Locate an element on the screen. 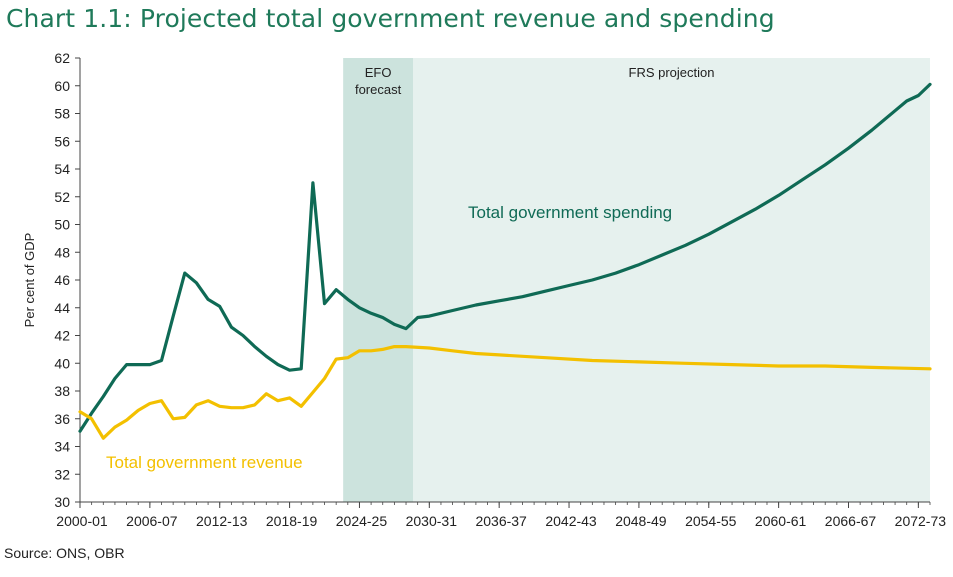 This screenshot has height=577, width=953. y-tick-label: 34 is located at coordinates (62, 447).